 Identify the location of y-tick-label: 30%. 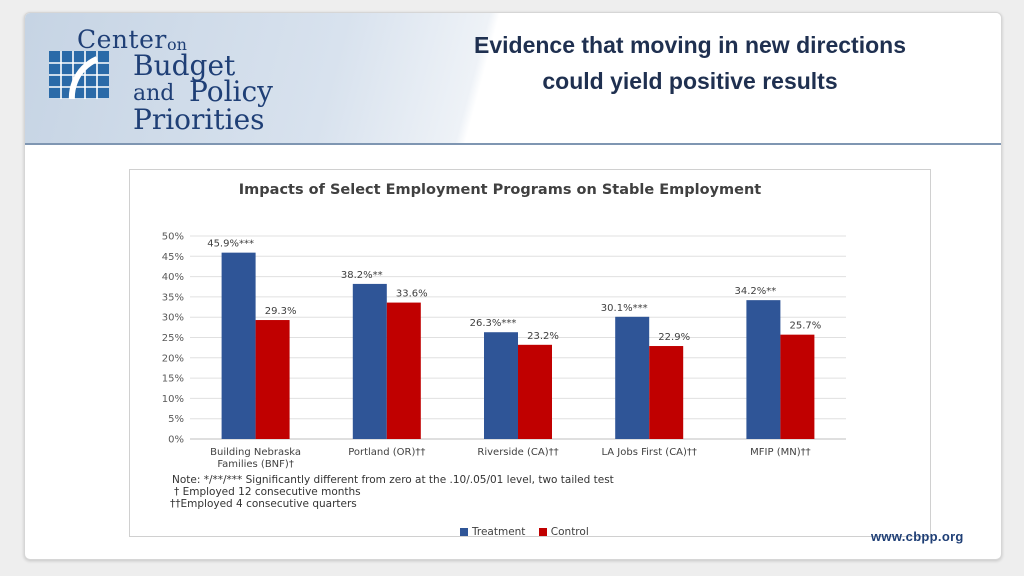
(173, 318).